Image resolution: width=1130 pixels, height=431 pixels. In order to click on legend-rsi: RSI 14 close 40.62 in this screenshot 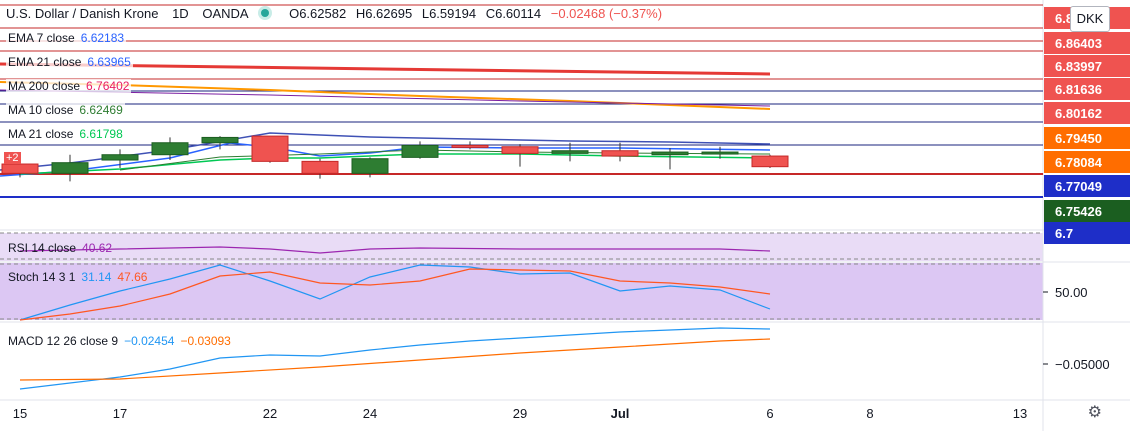, I will do `click(60, 248)`.